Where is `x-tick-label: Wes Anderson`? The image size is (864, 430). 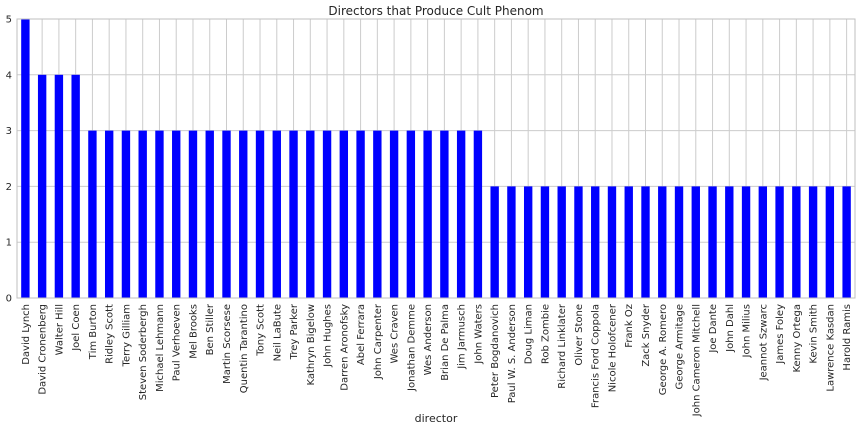 x-tick-label: Wes Anderson is located at coordinates (428, 339).